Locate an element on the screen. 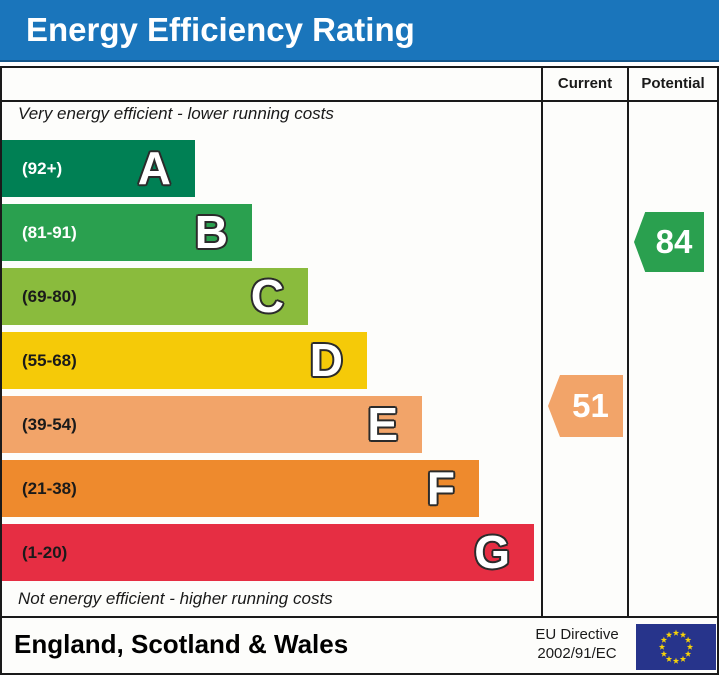 The width and height of the screenshot is (719, 675). eu-directive-line2: 2002/91/EC is located at coordinates (577, 653).